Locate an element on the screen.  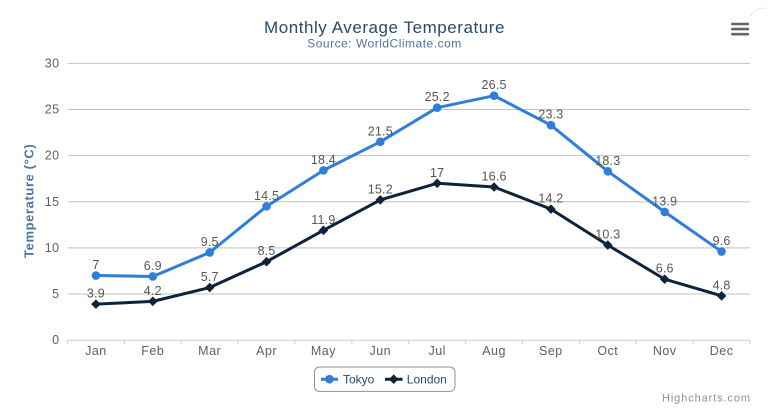
svg-text: 6.9 is located at coordinates (153, 266).